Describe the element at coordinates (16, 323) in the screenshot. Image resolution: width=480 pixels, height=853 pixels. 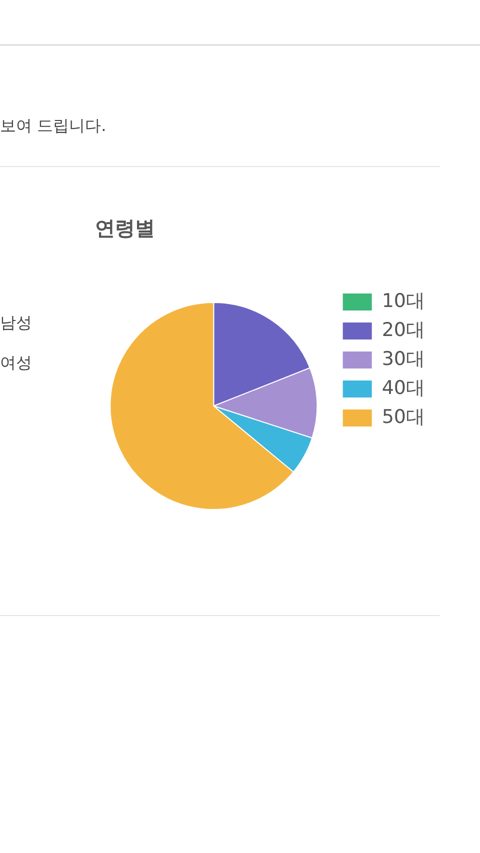
I see `text: 남성` at that location.